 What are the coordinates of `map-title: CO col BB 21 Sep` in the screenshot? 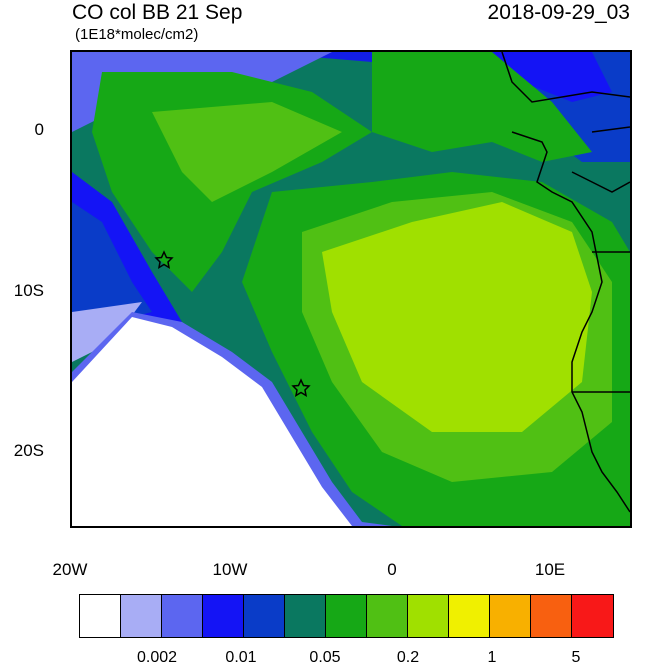 It's located at (157, 12).